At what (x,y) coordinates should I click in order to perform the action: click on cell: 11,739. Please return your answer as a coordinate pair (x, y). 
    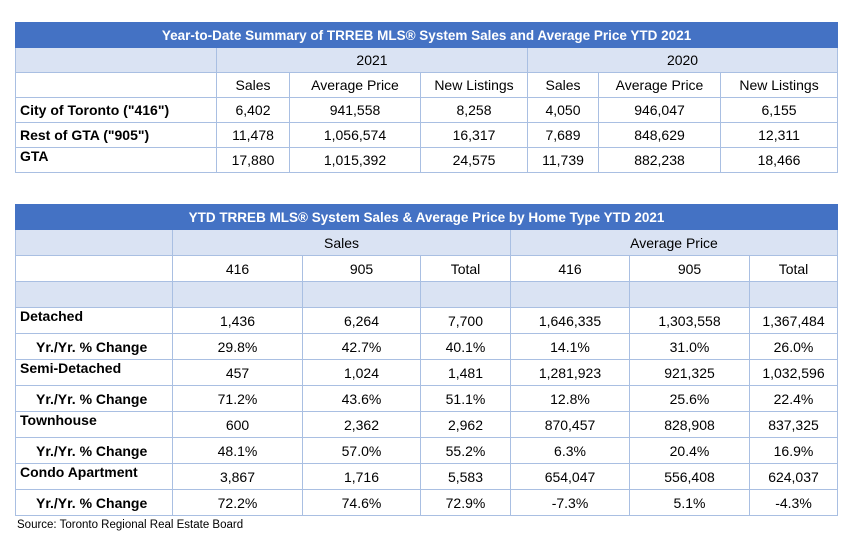
    Looking at the image, I should click on (563, 160).